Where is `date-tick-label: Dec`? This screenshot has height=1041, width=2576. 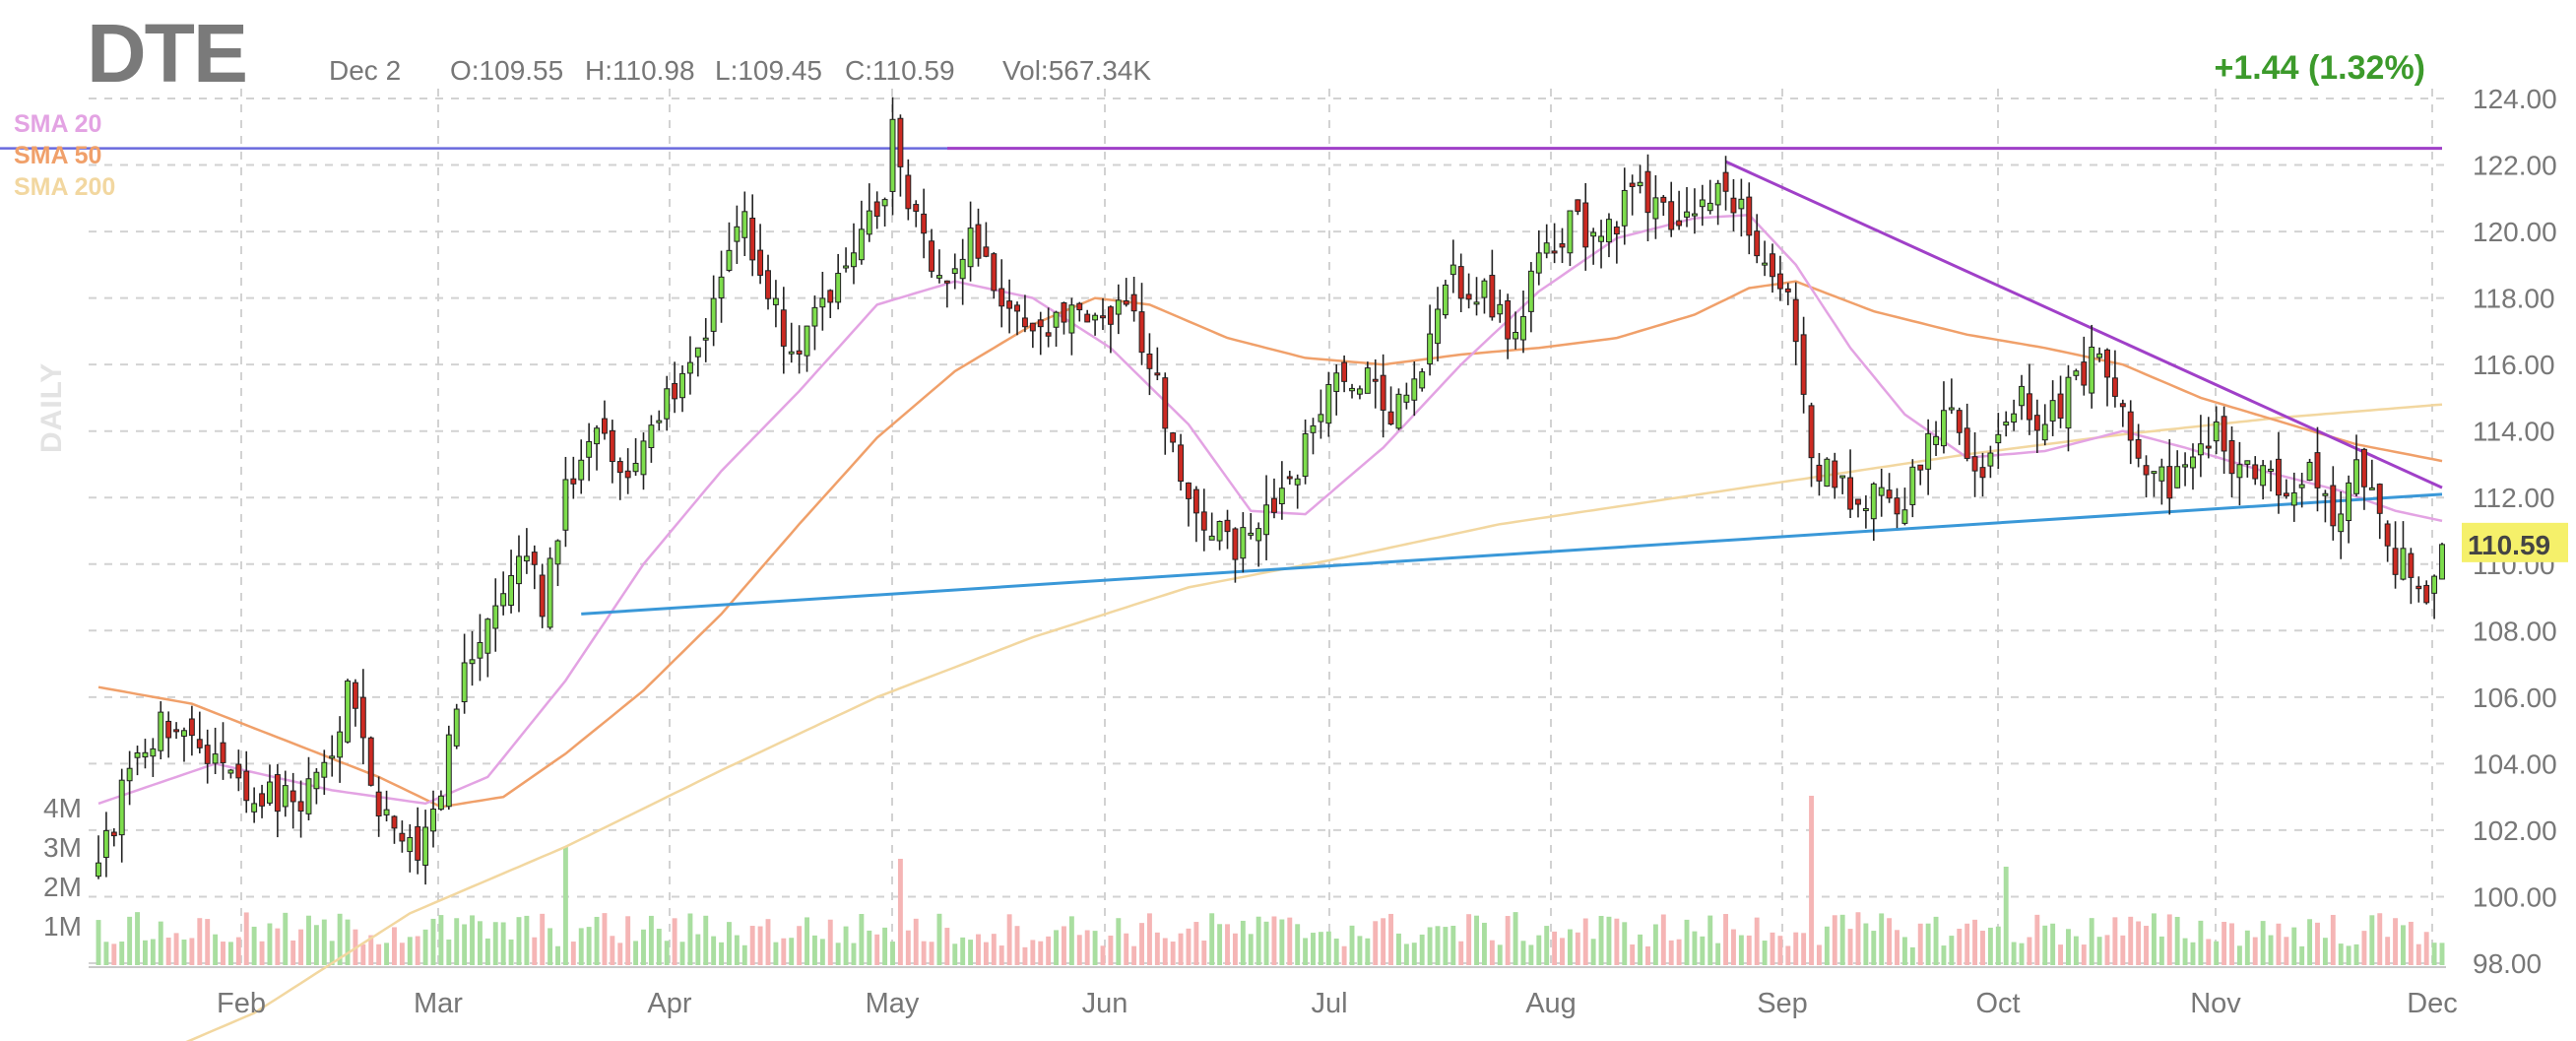
date-tick-label: Dec is located at coordinates (2432, 1003).